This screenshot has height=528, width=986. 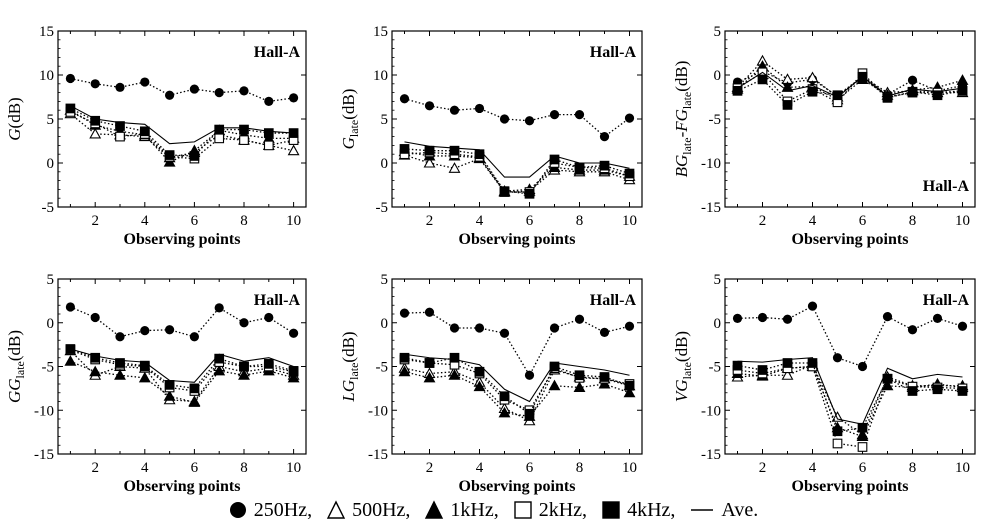 What do you see at coordinates (740, 509) in the screenshot?
I see `legend-label: Ave.` at bounding box center [740, 509].